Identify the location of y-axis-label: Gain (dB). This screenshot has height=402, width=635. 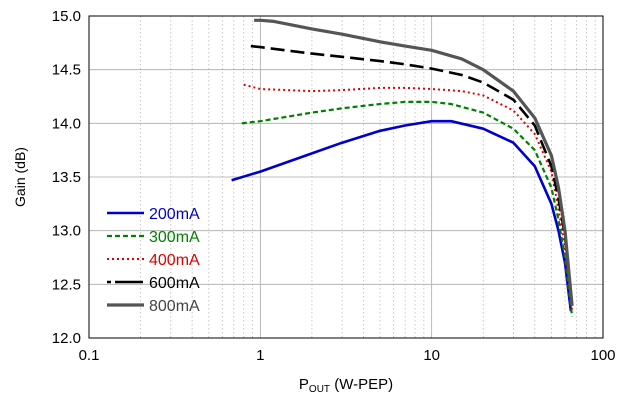
(20, 177).